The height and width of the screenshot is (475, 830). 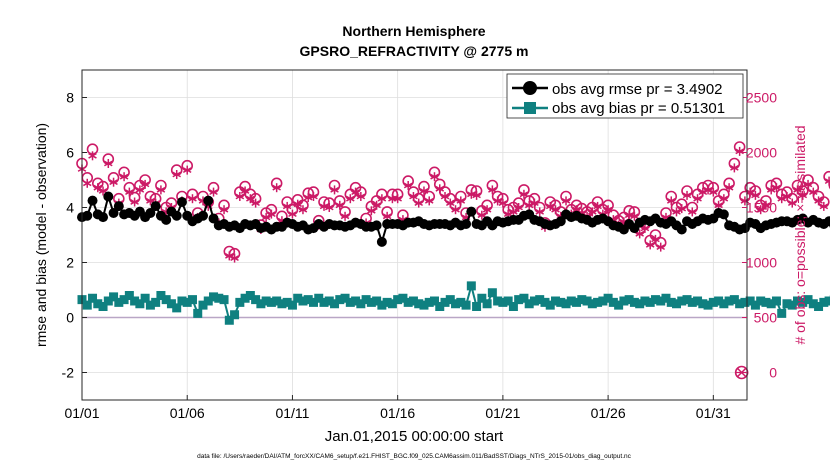 What do you see at coordinates (761, 263) in the screenshot?
I see `y-right-tick-label: 1000` at bounding box center [761, 263].